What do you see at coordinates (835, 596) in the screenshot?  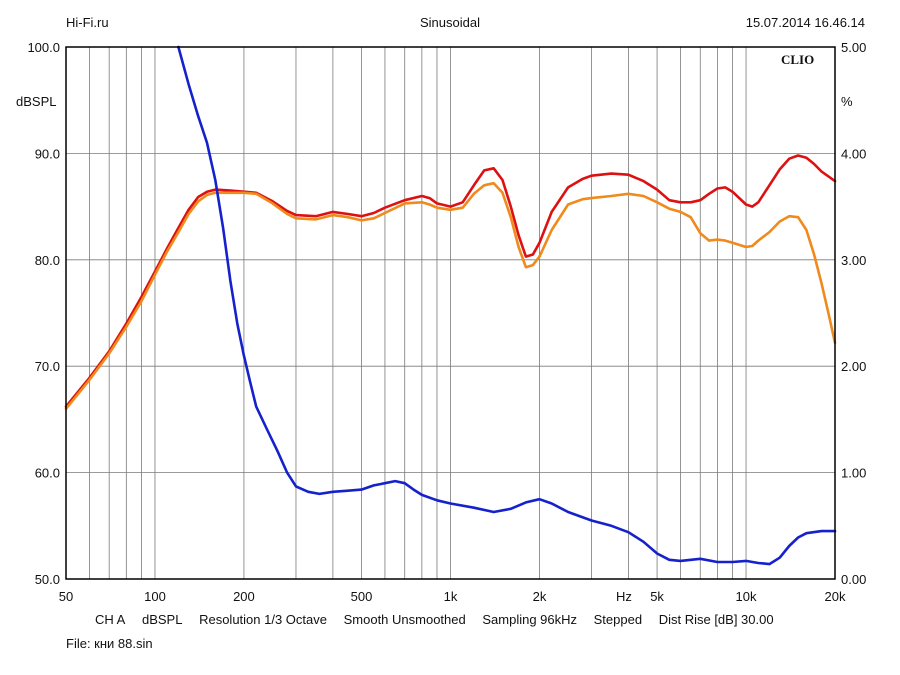 I see `x-tick-label: 20k` at bounding box center [835, 596].